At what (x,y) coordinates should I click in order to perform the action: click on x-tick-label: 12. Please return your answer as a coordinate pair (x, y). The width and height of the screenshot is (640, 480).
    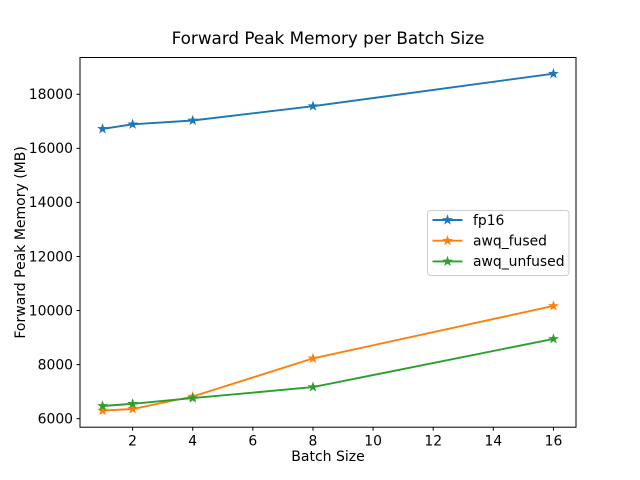
    Looking at the image, I should click on (433, 442).